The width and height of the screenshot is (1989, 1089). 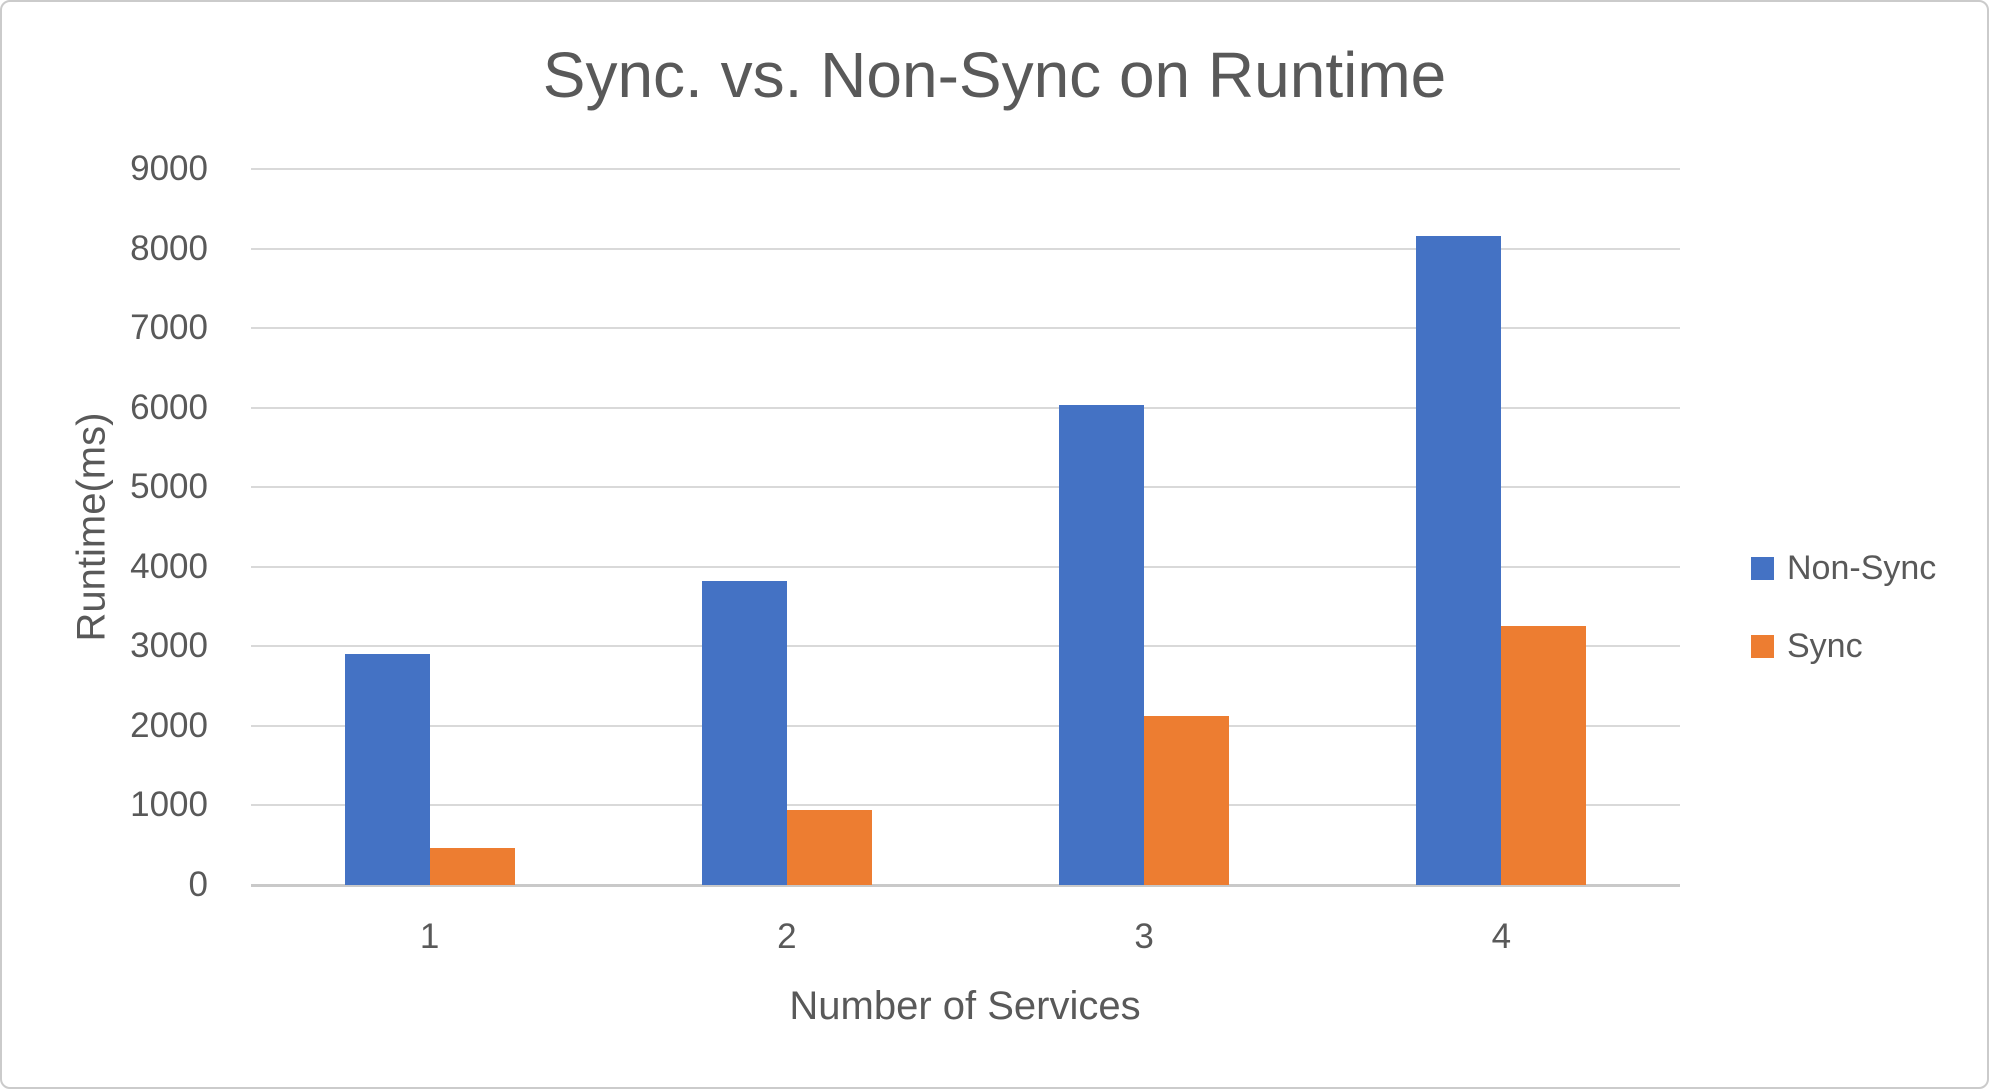 I want to click on y-tick-label-1000: 1000, so click(x=169, y=805).